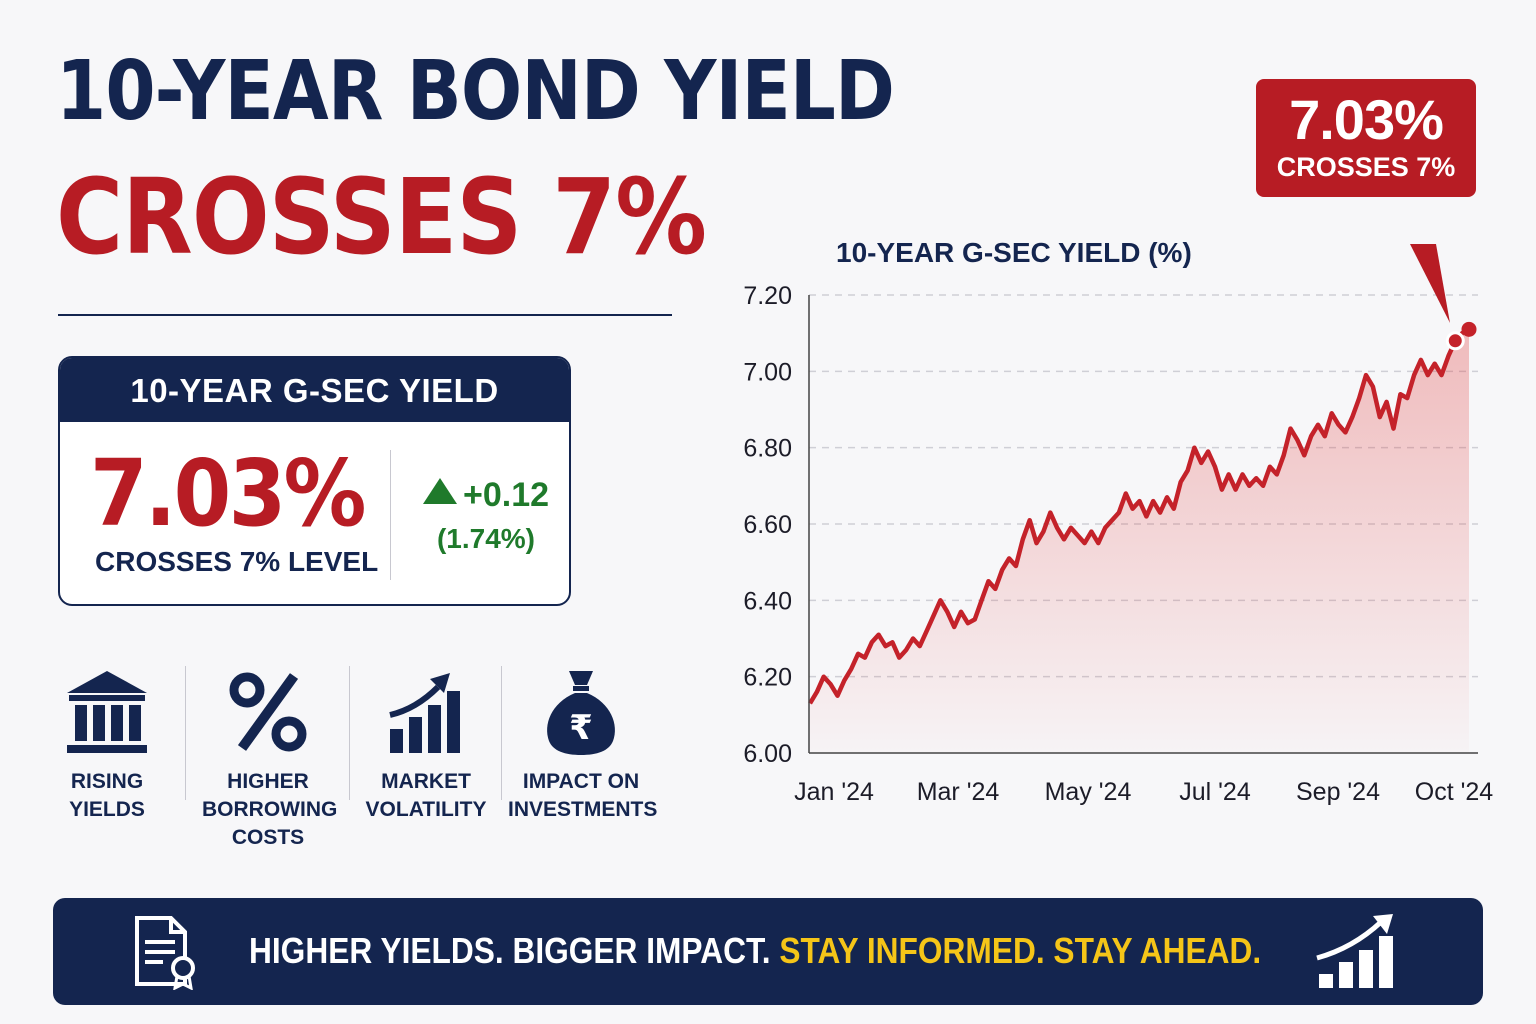 The width and height of the screenshot is (1536, 1024). Describe the element at coordinates (165, 953) in the screenshot. I see `document-certificate-icon` at that location.